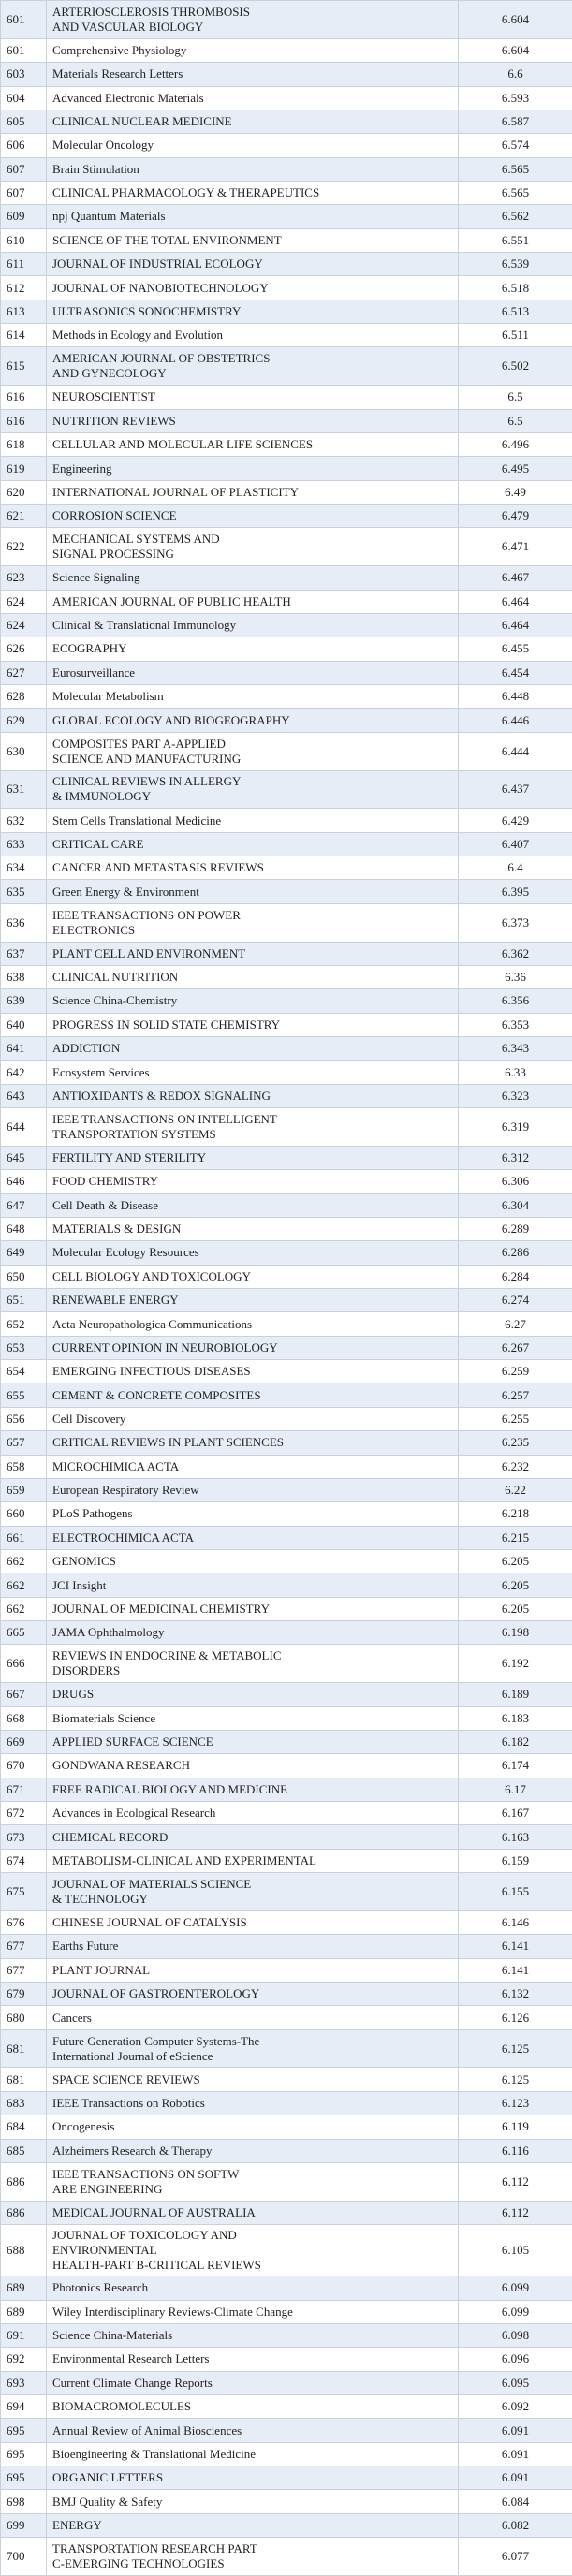 Image resolution: width=572 pixels, height=2576 pixels. Describe the element at coordinates (23, 1994) in the screenshot. I see `rank-cell: 679` at that location.